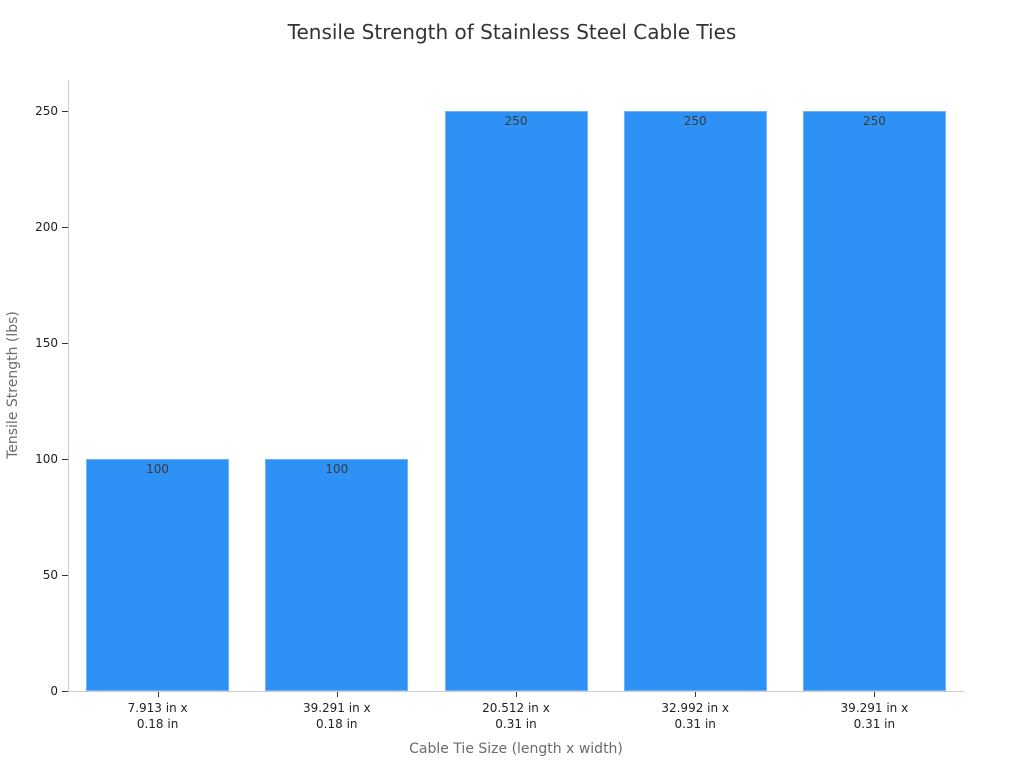 The image size is (1024, 768). What do you see at coordinates (54, 691) in the screenshot?
I see `y-tick-label: 0` at bounding box center [54, 691].